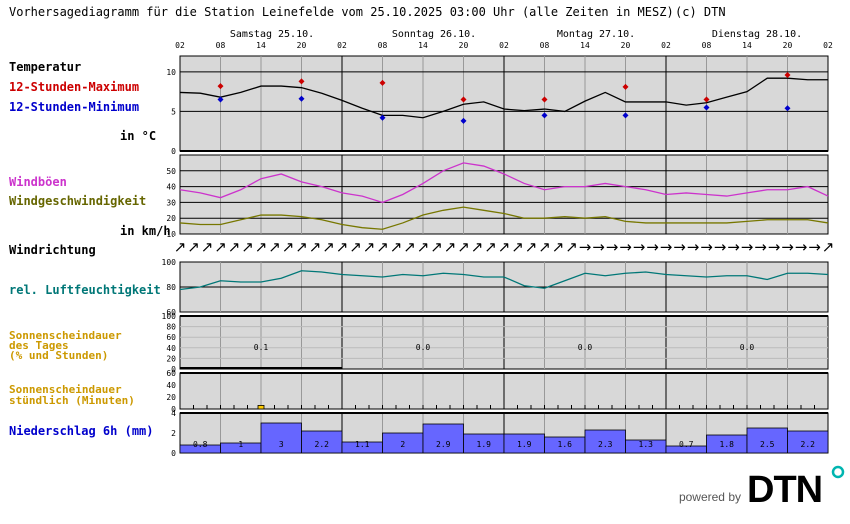  I want to click on temperature-label: Temperatur, so click(45, 67).